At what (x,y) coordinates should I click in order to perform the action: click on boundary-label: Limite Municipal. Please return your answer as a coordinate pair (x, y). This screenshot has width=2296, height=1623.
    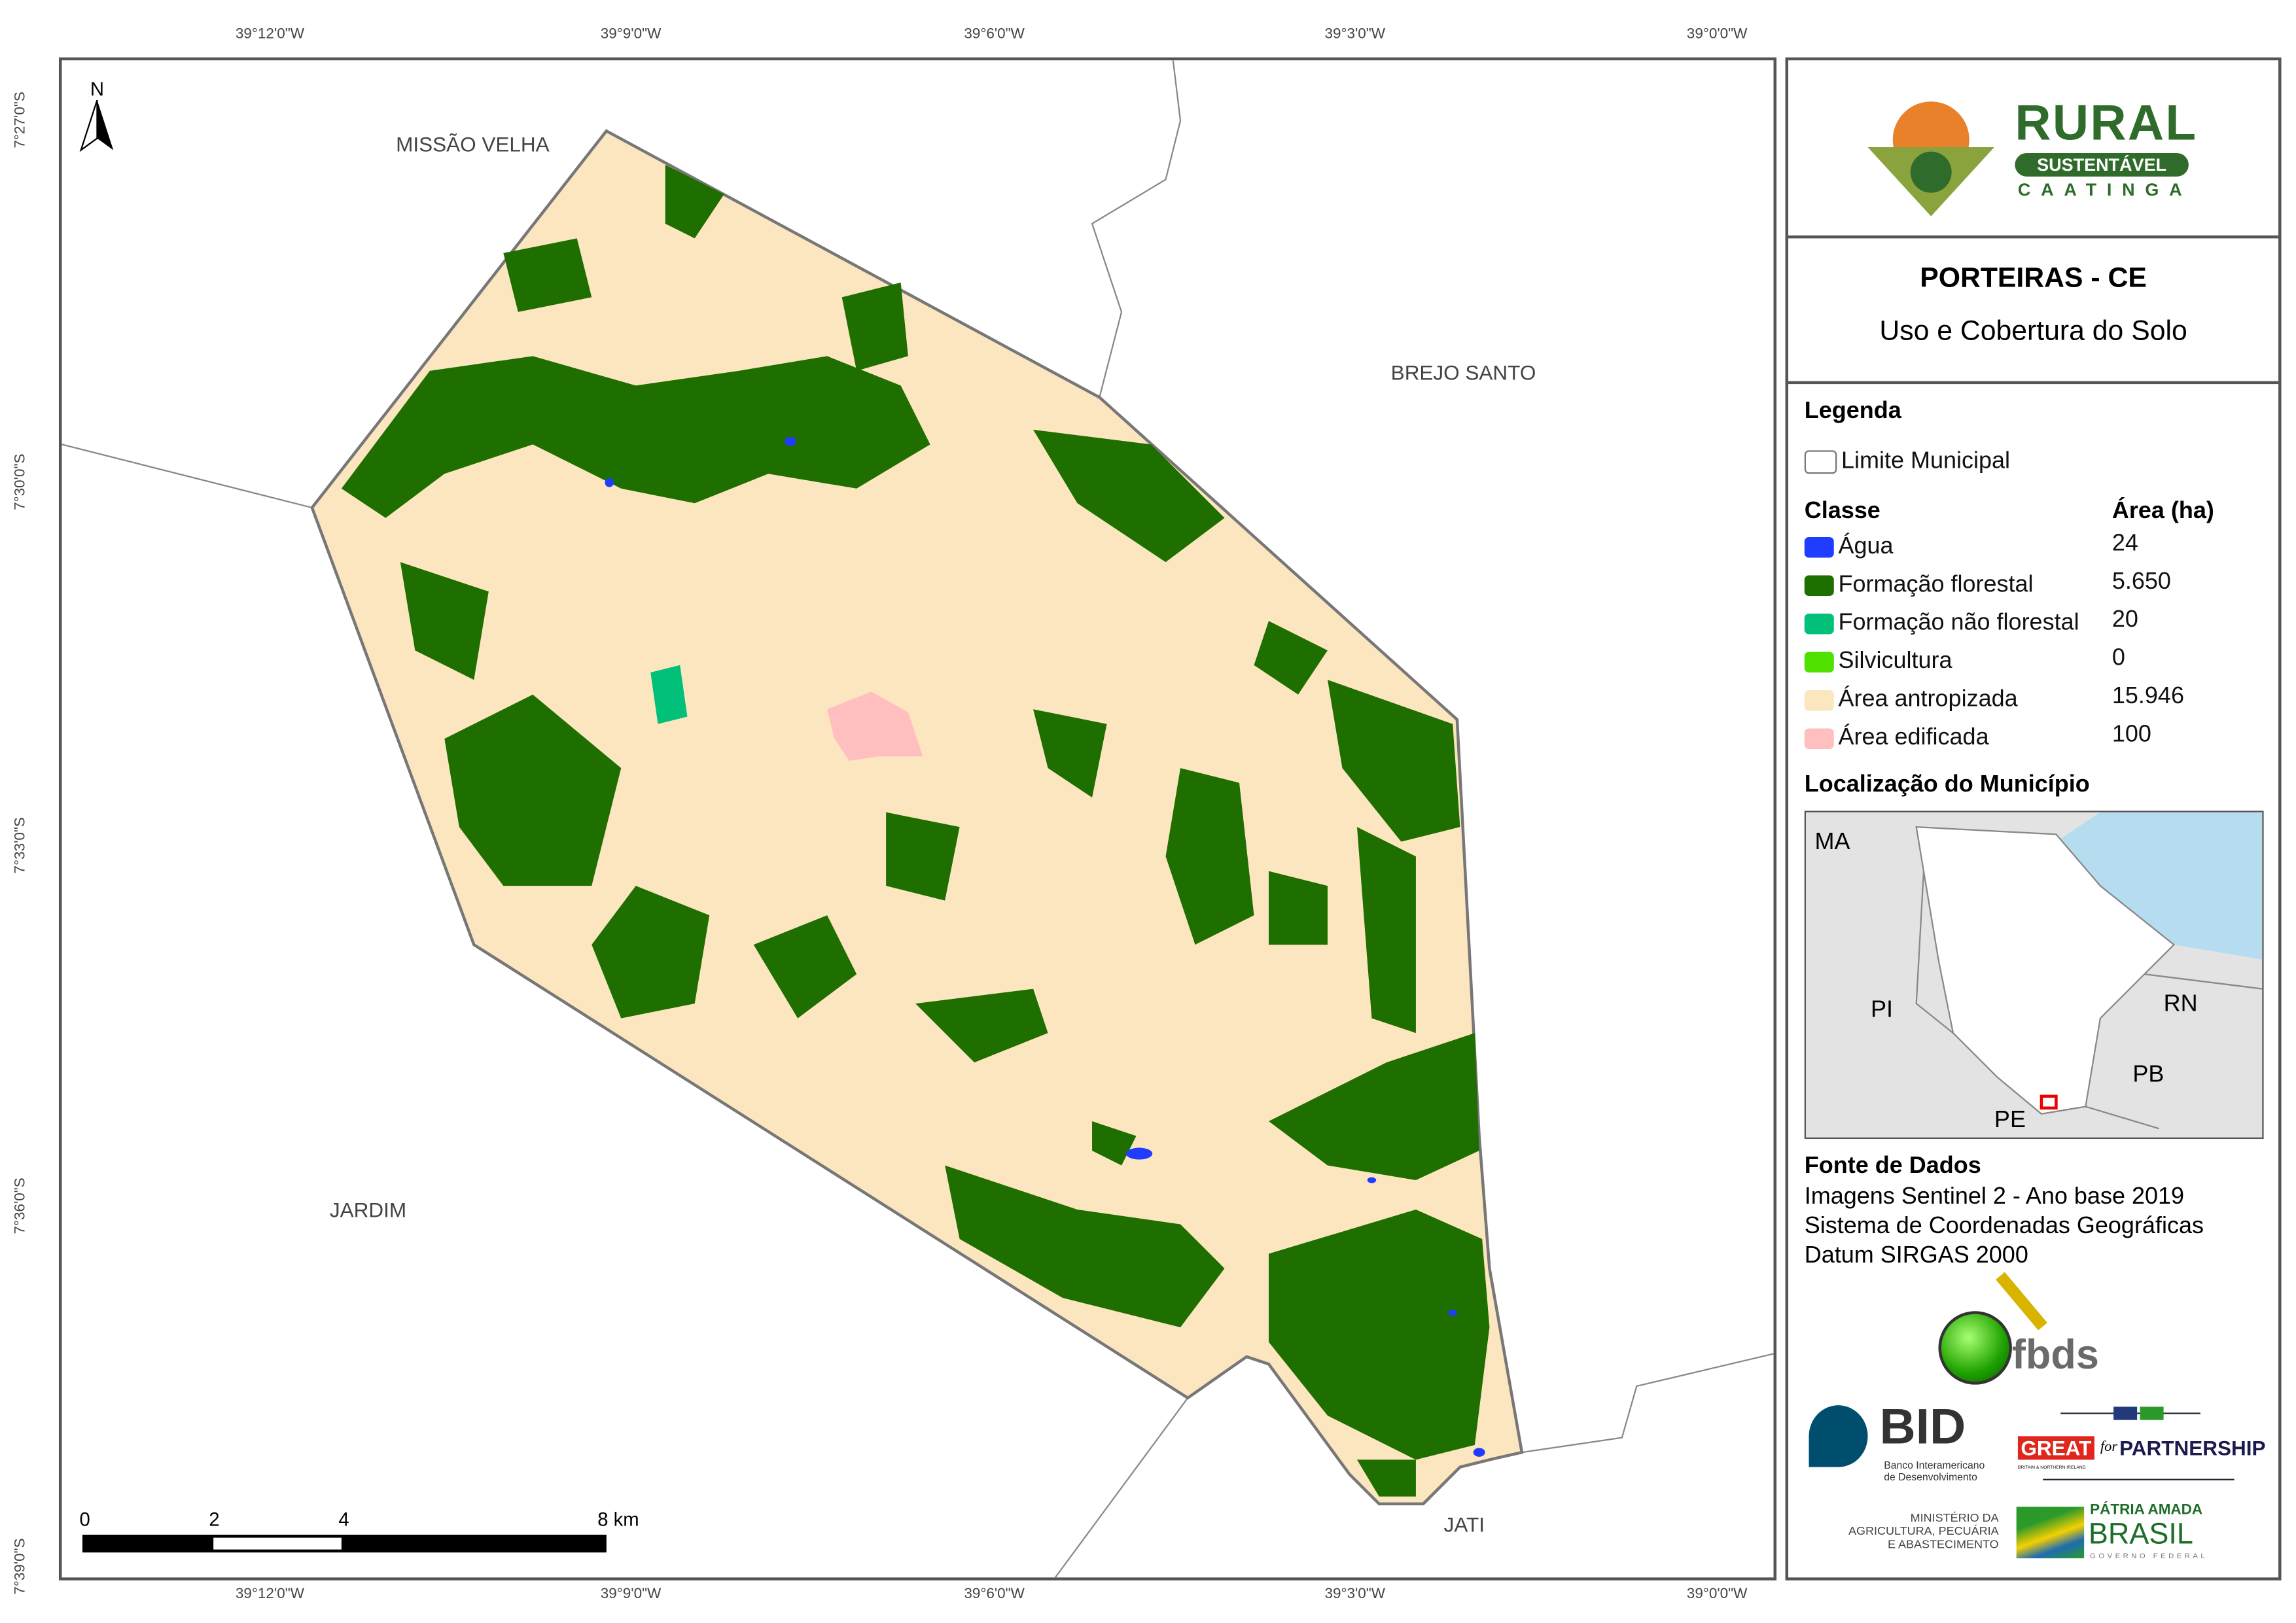
    Looking at the image, I should click on (1926, 462).